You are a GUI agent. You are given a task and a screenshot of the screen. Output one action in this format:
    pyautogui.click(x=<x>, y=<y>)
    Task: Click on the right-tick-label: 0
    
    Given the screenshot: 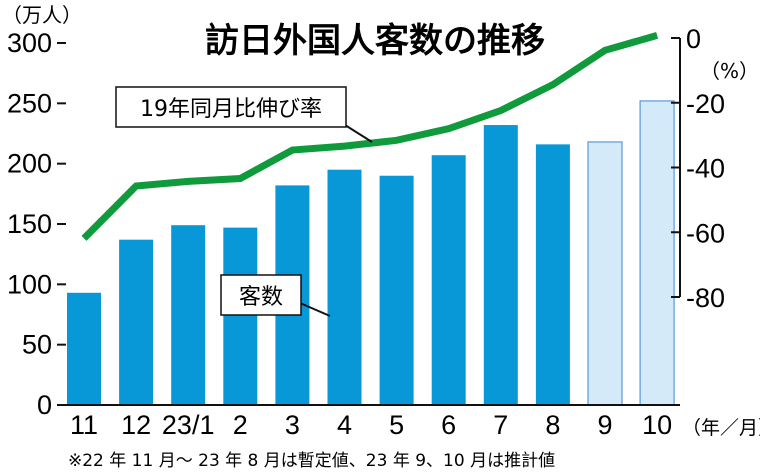 What is the action you would take?
    pyautogui.click(x=693, y=39)
    